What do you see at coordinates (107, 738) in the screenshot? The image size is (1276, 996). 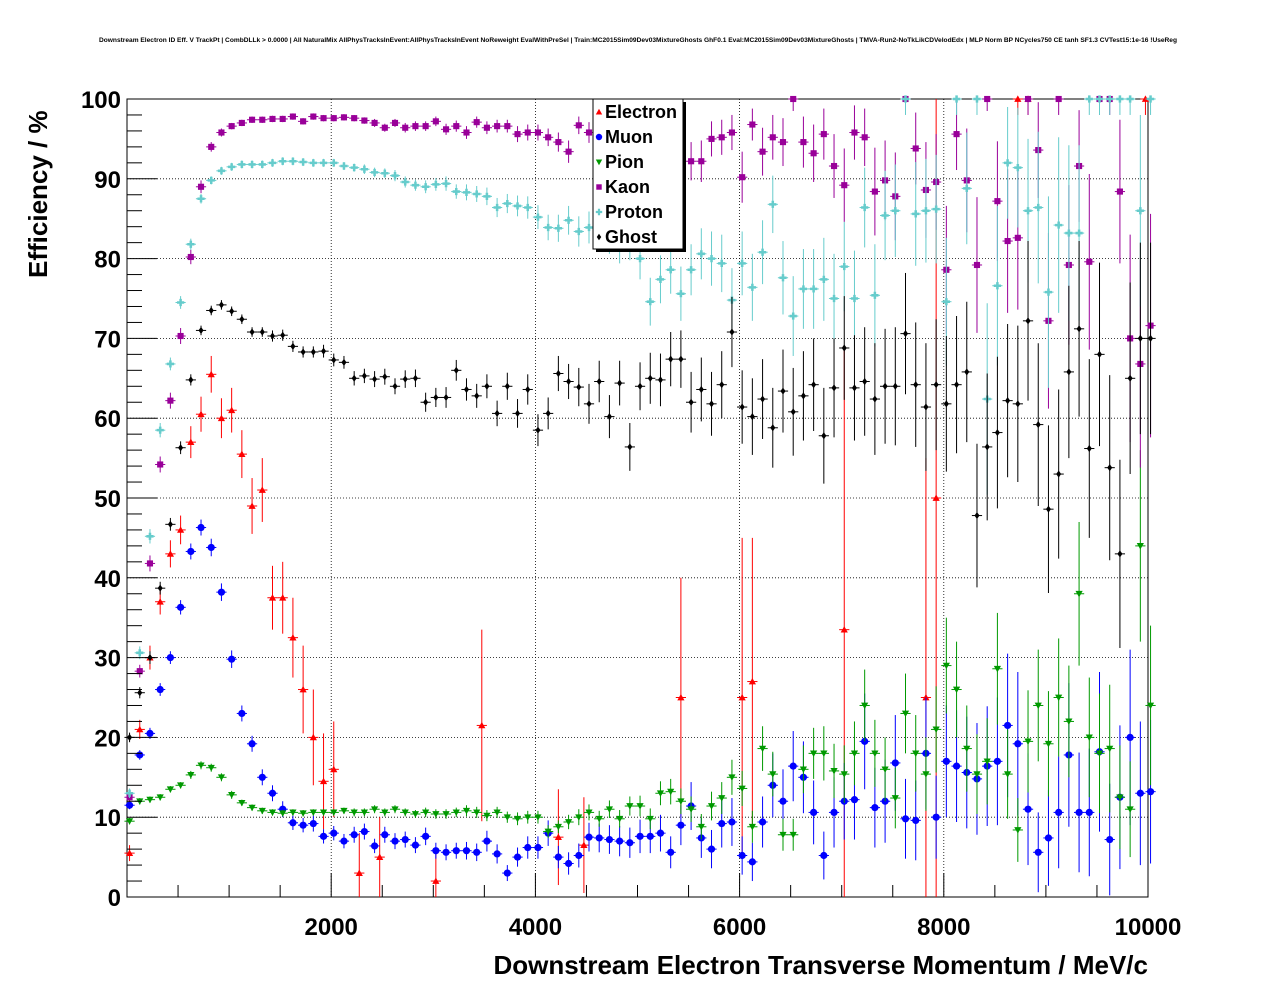 I see `y-tick-label-2: 20` at bounding box center [107, 738].